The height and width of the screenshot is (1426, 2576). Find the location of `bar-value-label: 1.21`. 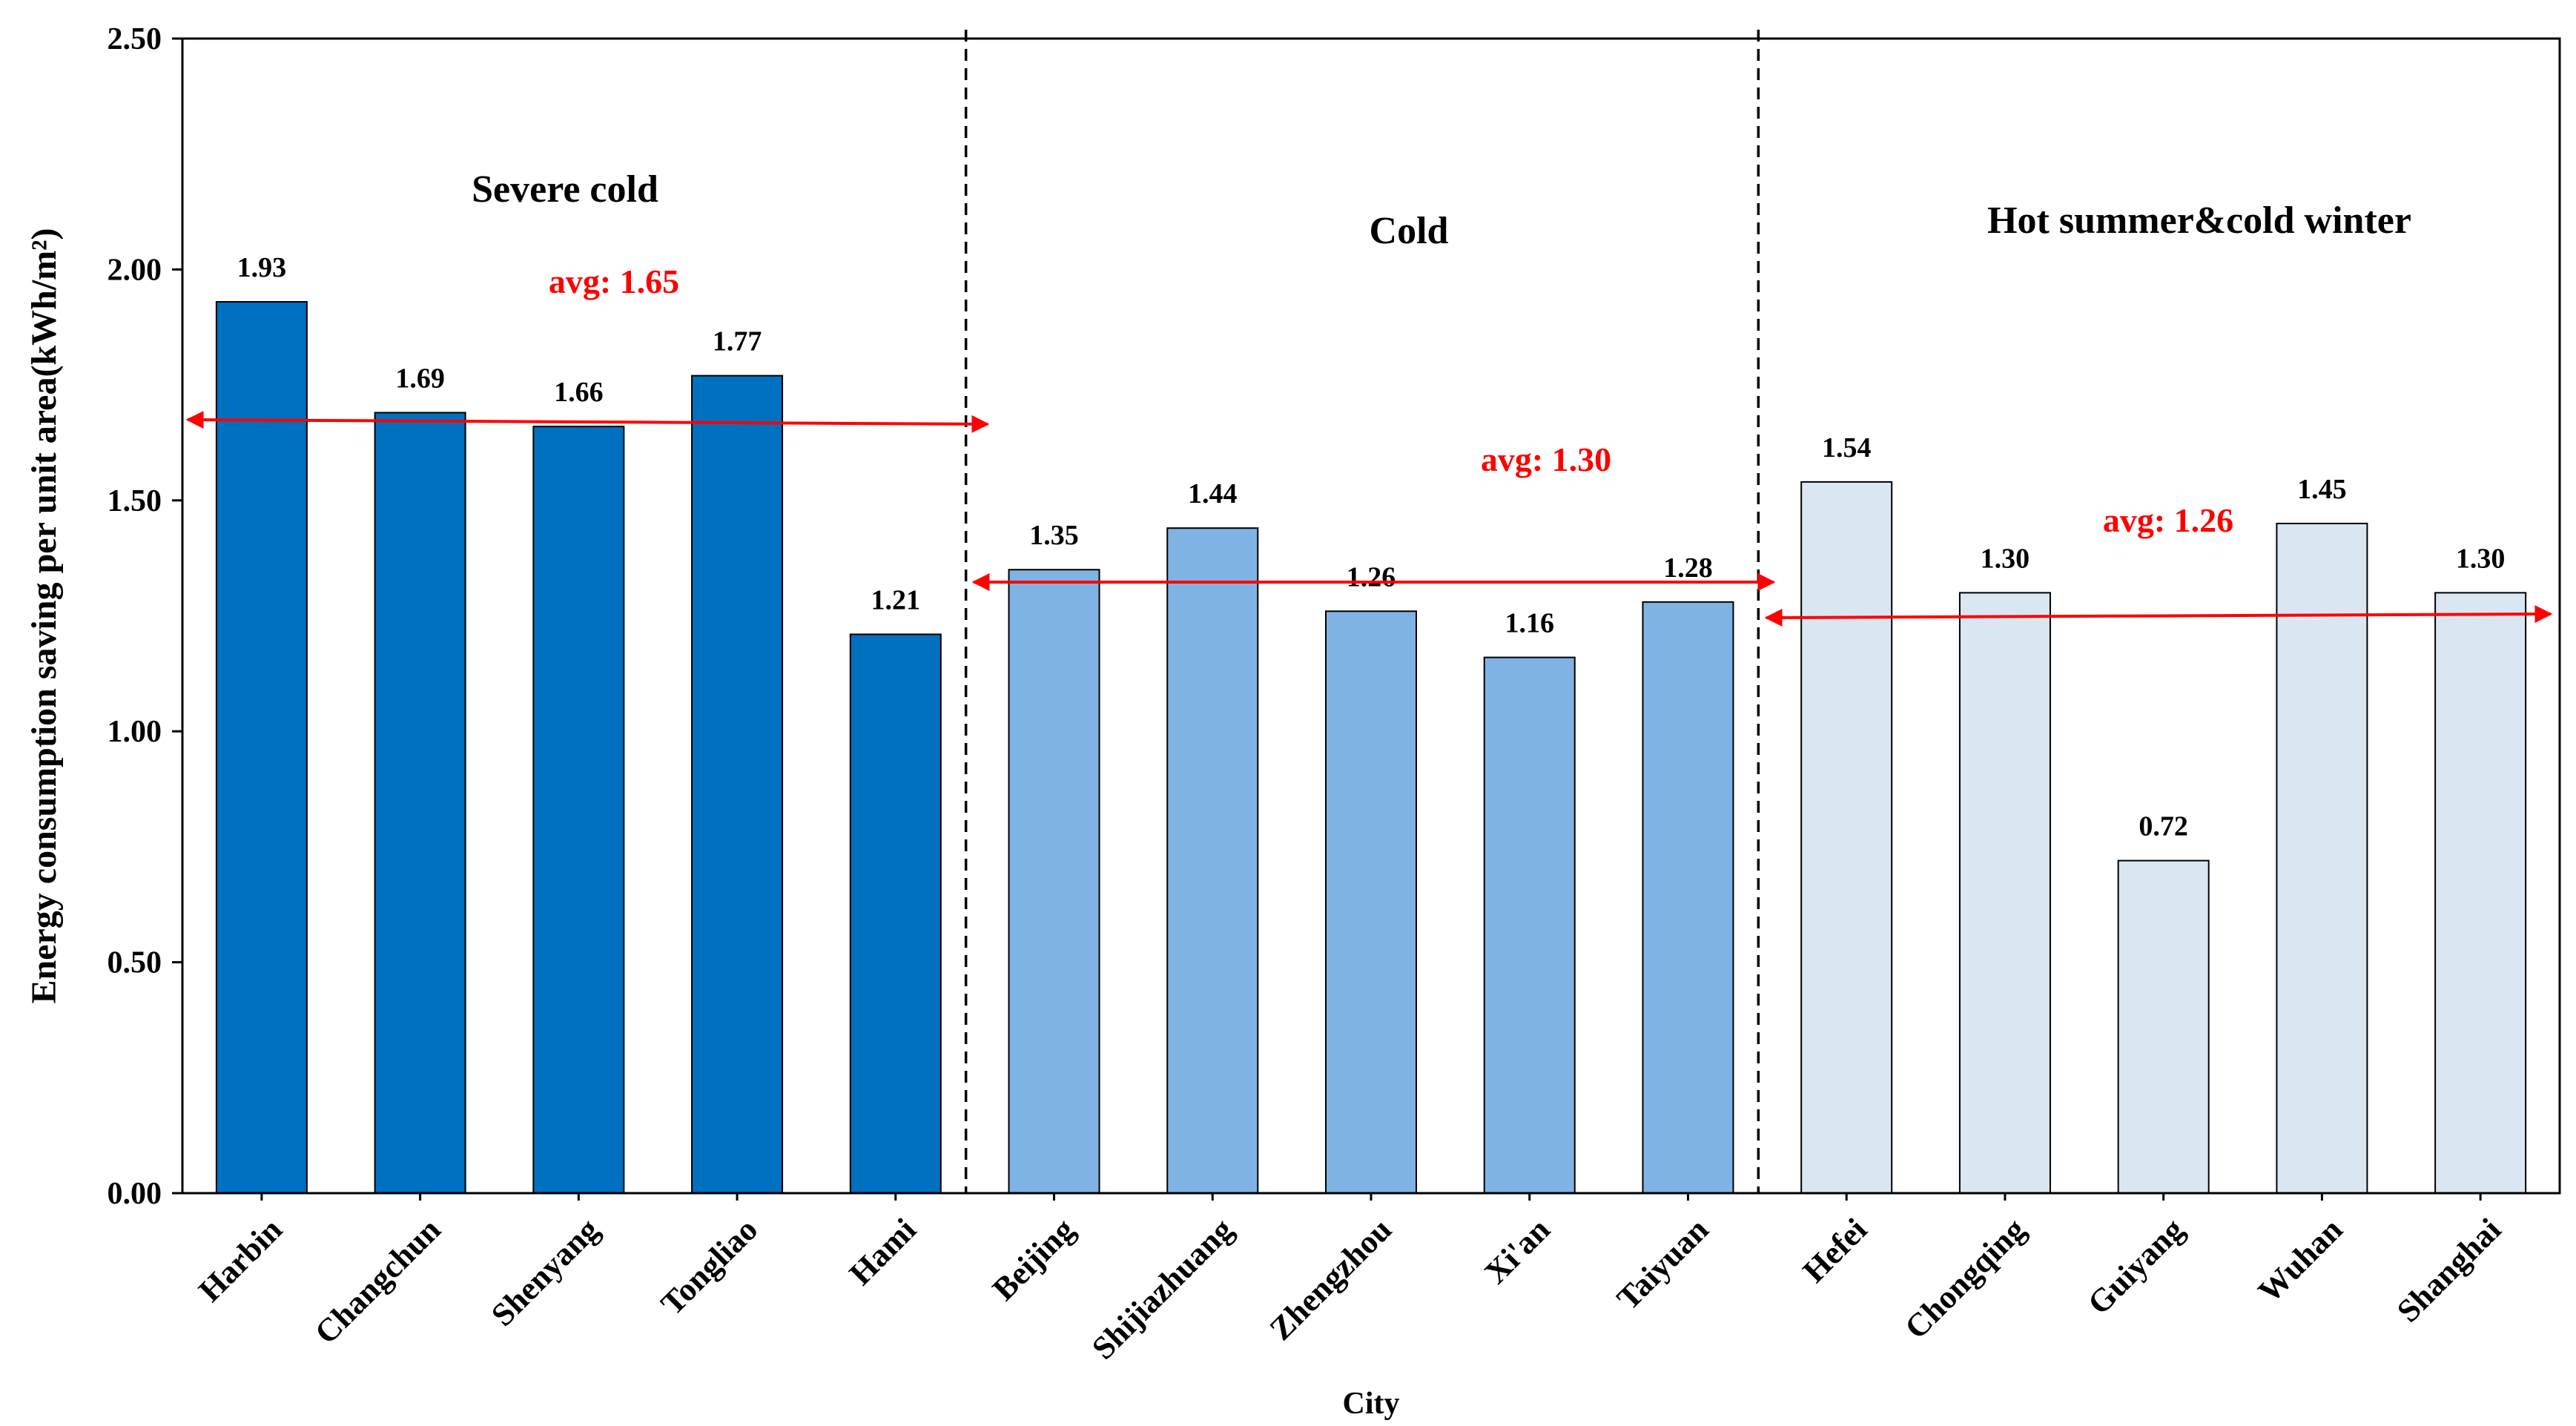

bar-value-label: 1.21 is located at coordinates (896, 599).